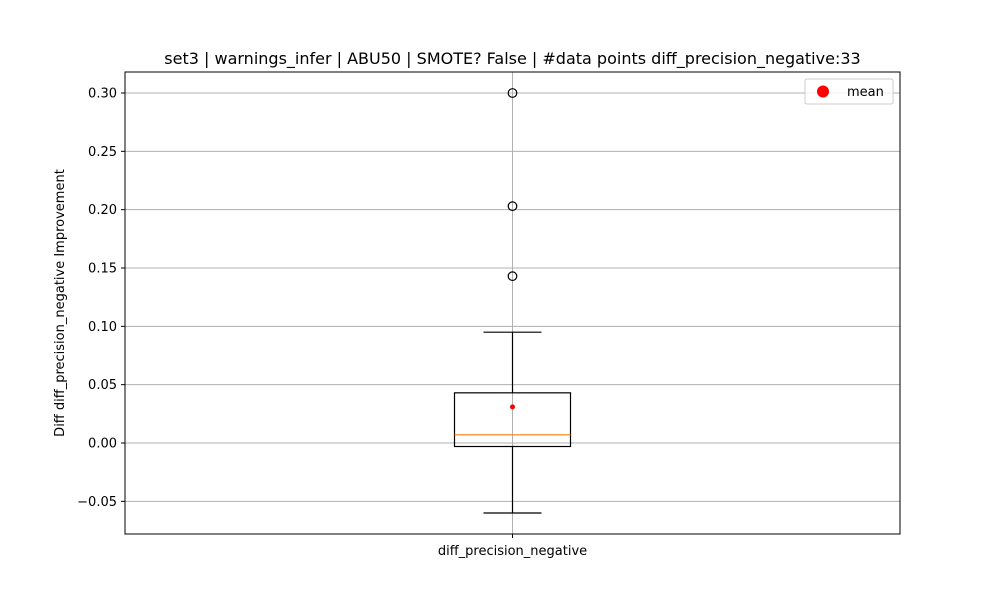 The width and height of the screenshot is (1000, 600). I want to click on mean-marker, so click(512, 407).